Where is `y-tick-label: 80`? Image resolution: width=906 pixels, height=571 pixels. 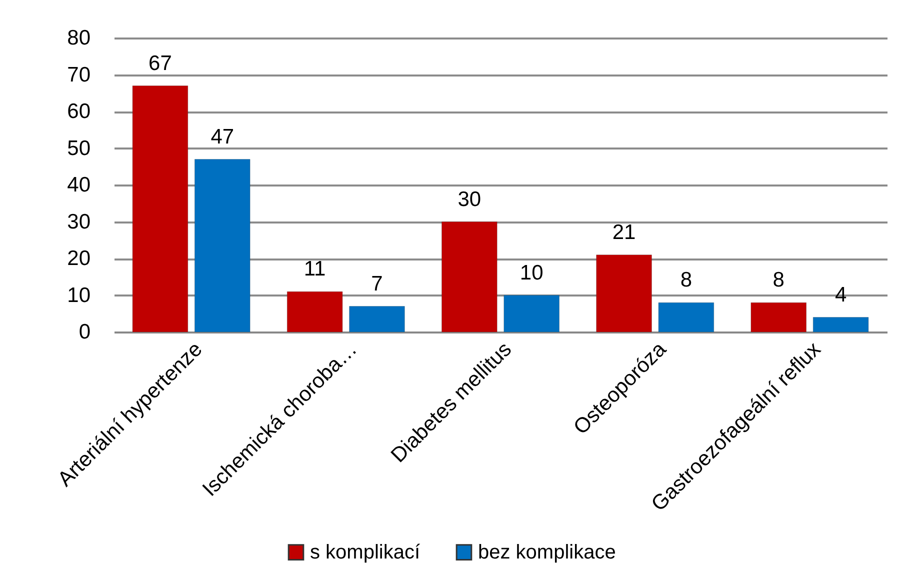 y-tick-label: 80 is located at coordinates (78, 38).